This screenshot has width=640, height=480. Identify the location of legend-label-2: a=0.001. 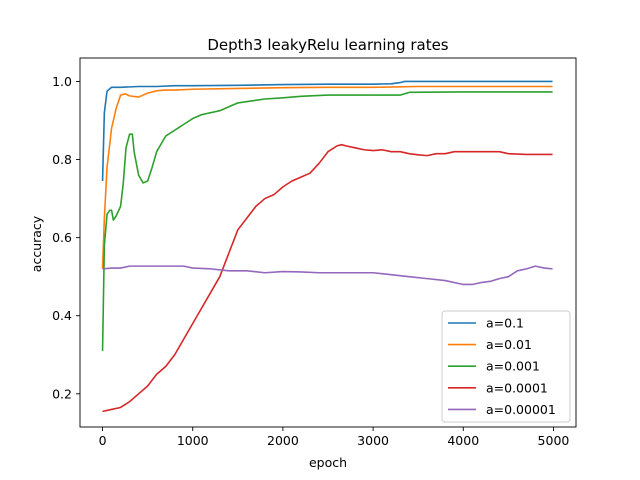
(513, 366).